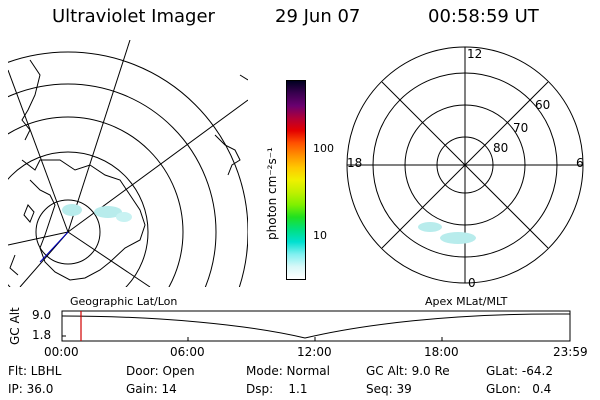  What do you see at coordinates (35, 371) in the screenshot?
I see `footer-filter: Flt: LBHL` at bounding box center [35, 371].